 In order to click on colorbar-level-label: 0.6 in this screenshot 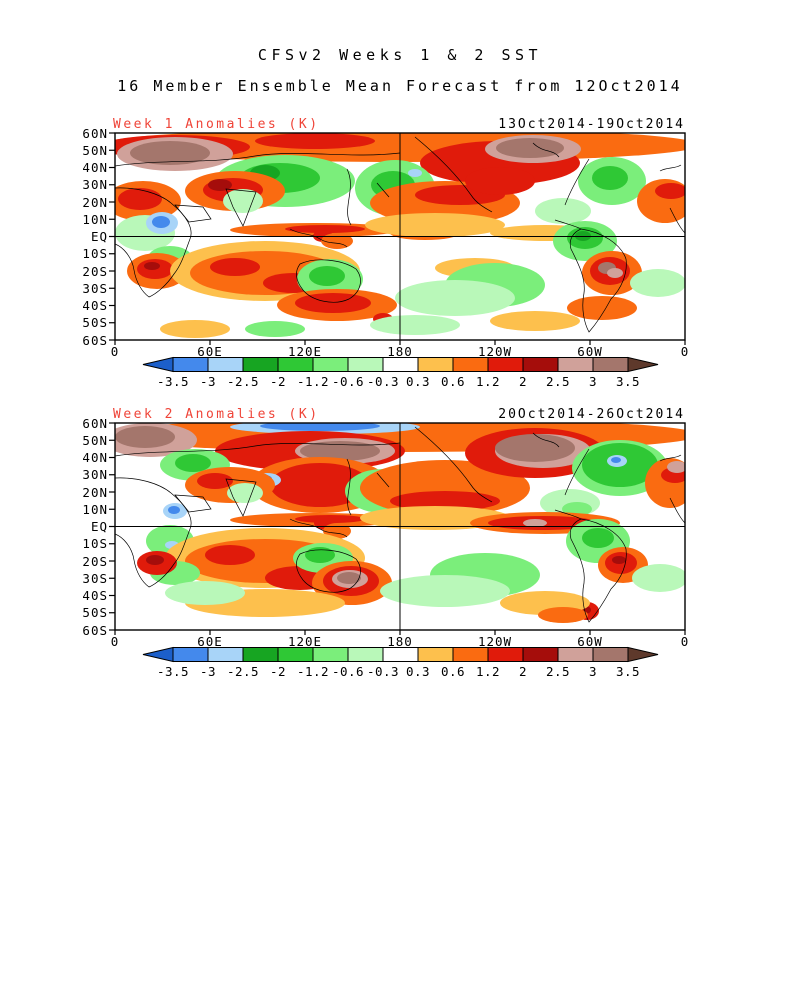, I will do `click(453, 671)`.